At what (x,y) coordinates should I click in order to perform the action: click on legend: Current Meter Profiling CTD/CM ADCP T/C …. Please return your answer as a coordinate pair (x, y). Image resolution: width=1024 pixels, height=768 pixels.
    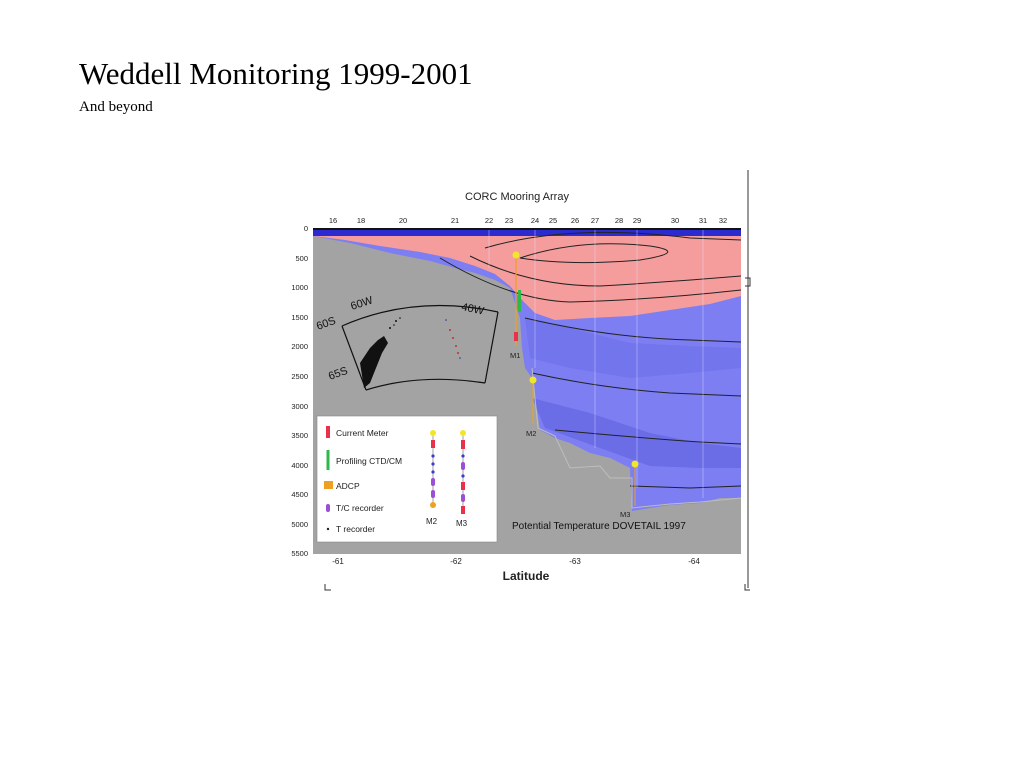
    Looking at the image, I should click on (407, 479).